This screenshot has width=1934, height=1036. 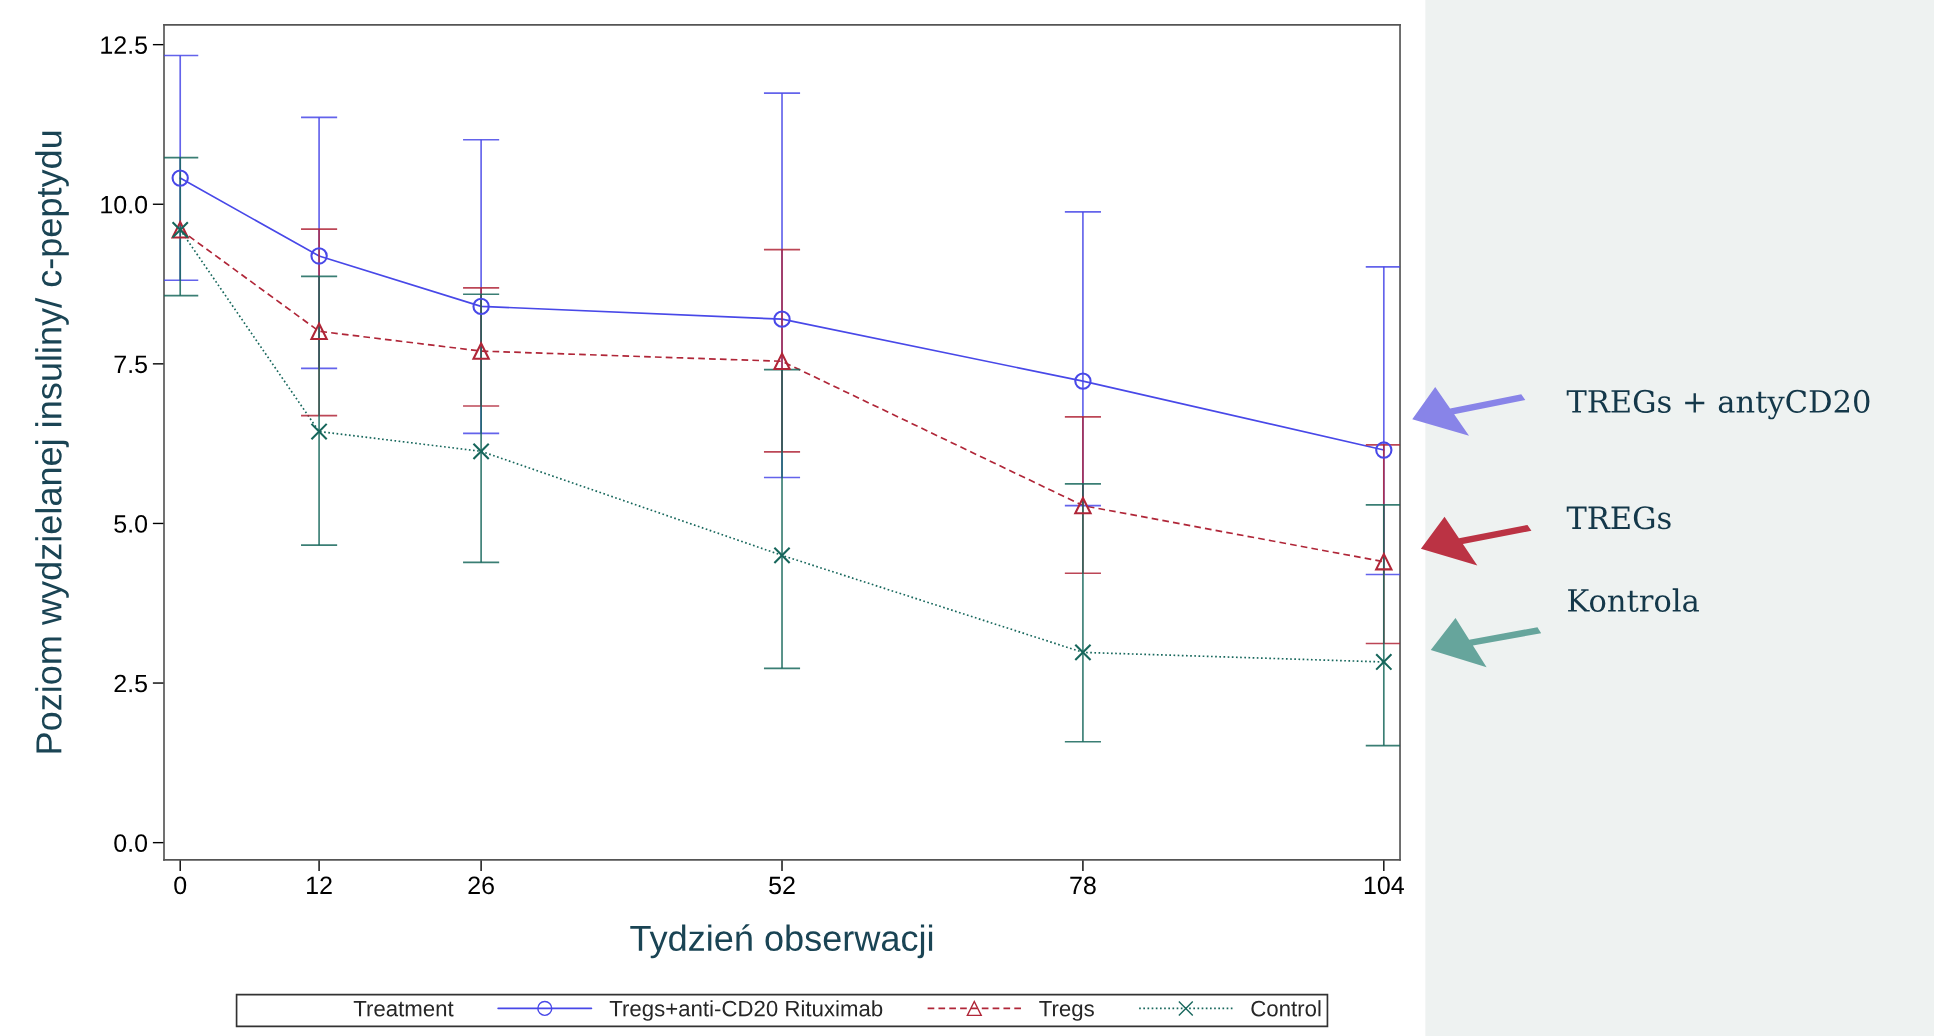 I want to click on legend-title: Treatment, so click(x=403, y=1008).